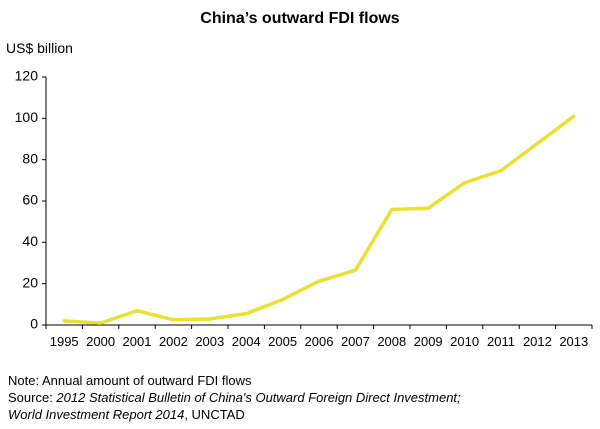 Image resolution: width=600 pixels, height=429 pixels. Describe the element at coordinates (34, 324) in the screenshot. I see `y-tick-label: 0` at that location.